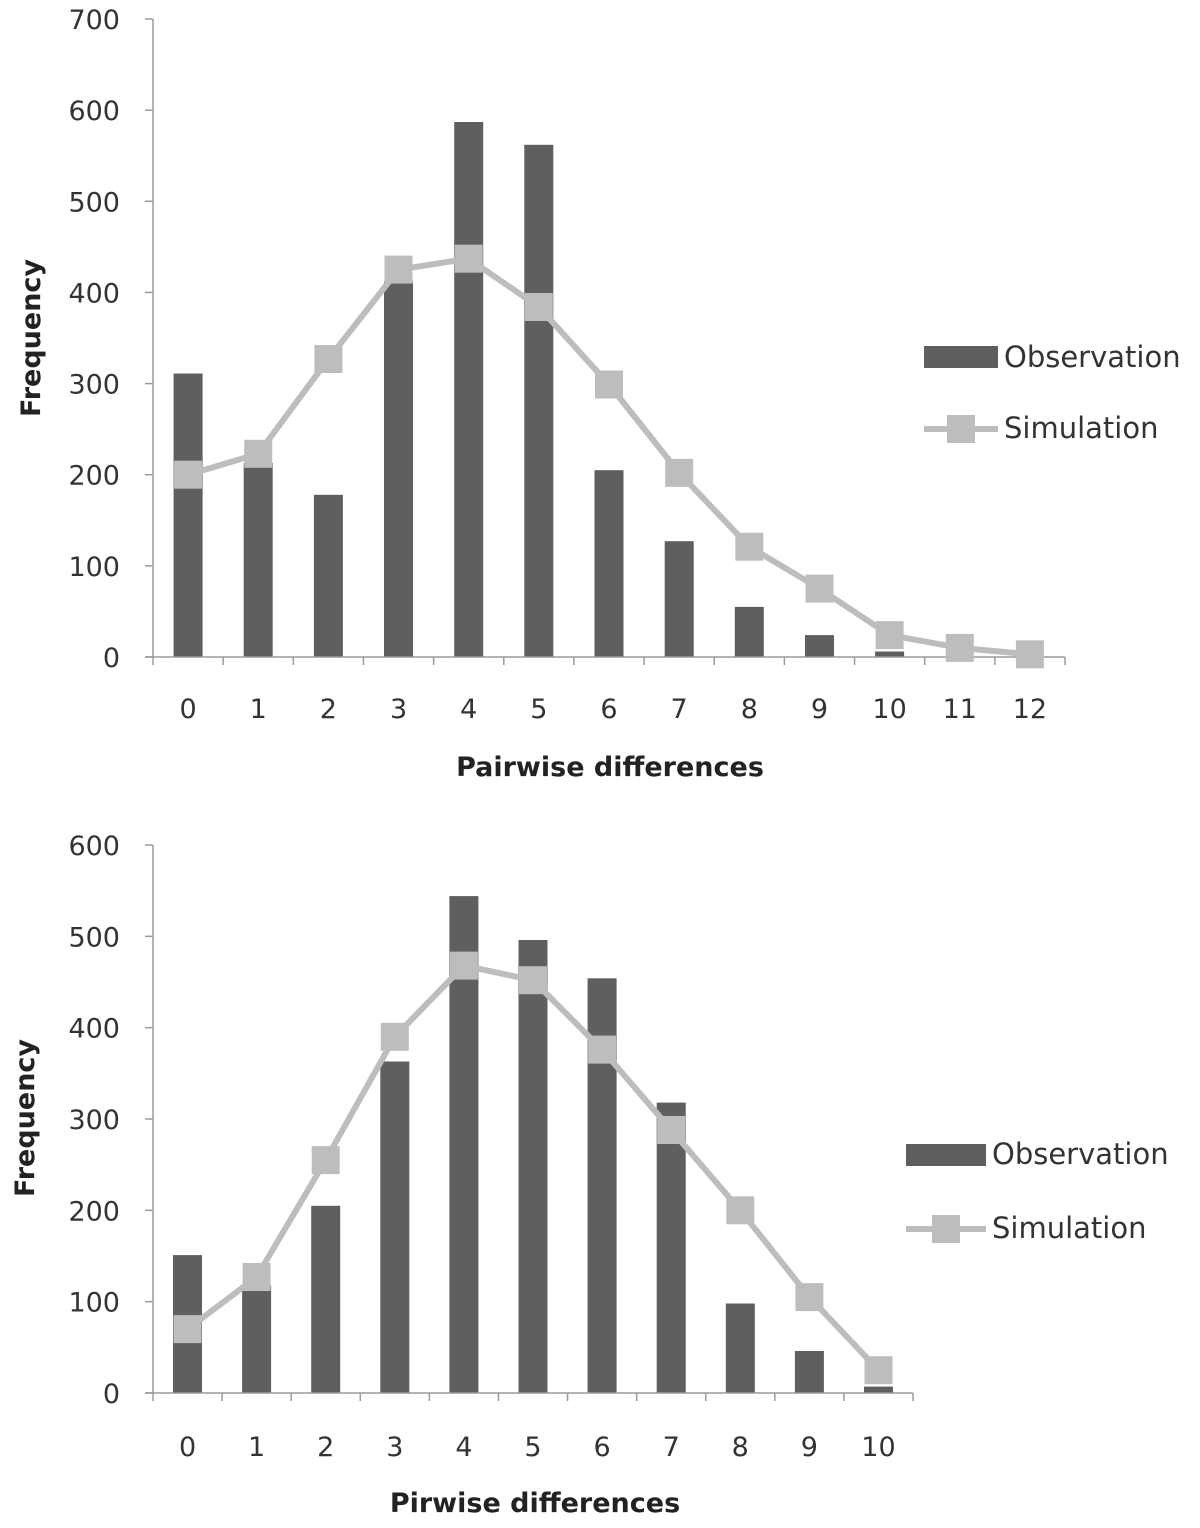  Describe the element at coordinates (94, 1120) in the screenshot. I see `y-tick-labels: 0 100 200 300 400 500 600` at that location.